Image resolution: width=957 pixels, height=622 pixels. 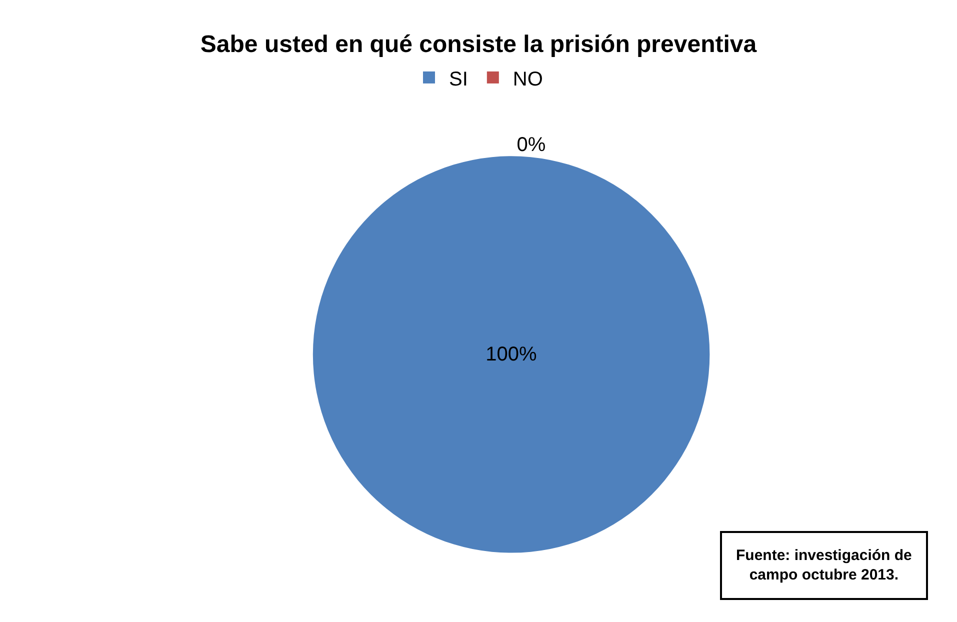 I want to click on text: 0%, so click(x=531, y=145).